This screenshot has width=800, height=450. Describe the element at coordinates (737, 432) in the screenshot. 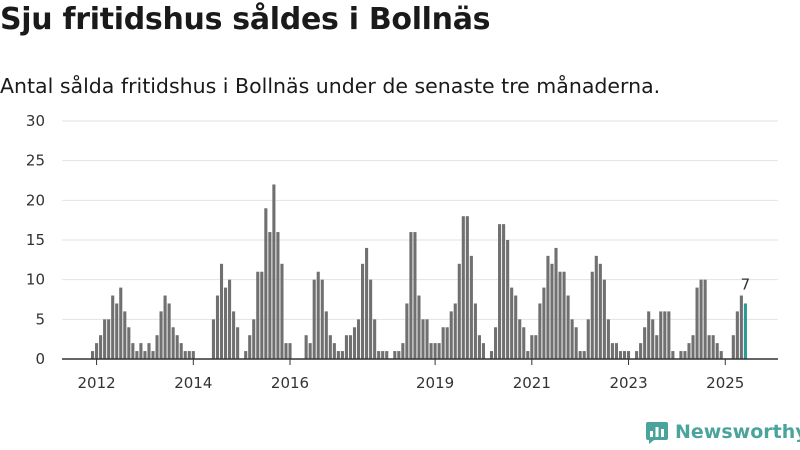

I see `brand-name: Newsworthy` at that location.